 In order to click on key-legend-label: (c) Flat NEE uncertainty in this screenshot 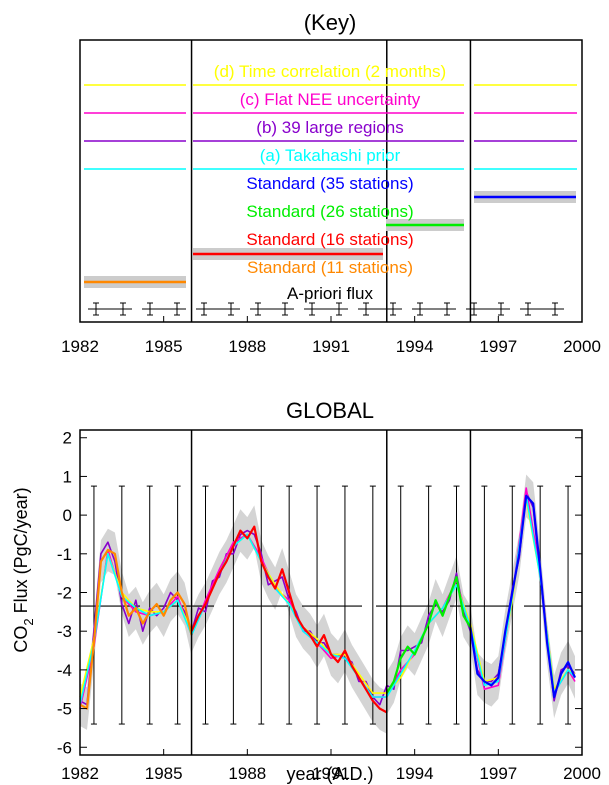, I will do `click(330, 99)`.